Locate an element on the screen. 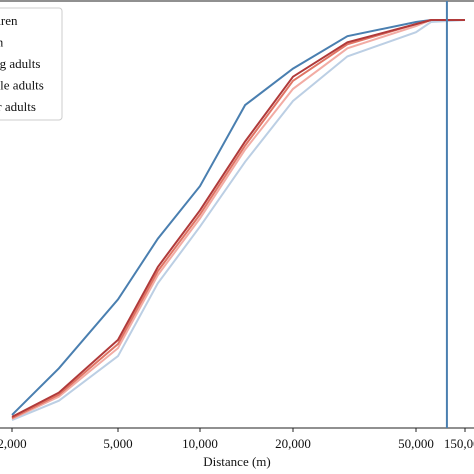  x-tick-label: 2,000 is located at coordinates (13, 443).